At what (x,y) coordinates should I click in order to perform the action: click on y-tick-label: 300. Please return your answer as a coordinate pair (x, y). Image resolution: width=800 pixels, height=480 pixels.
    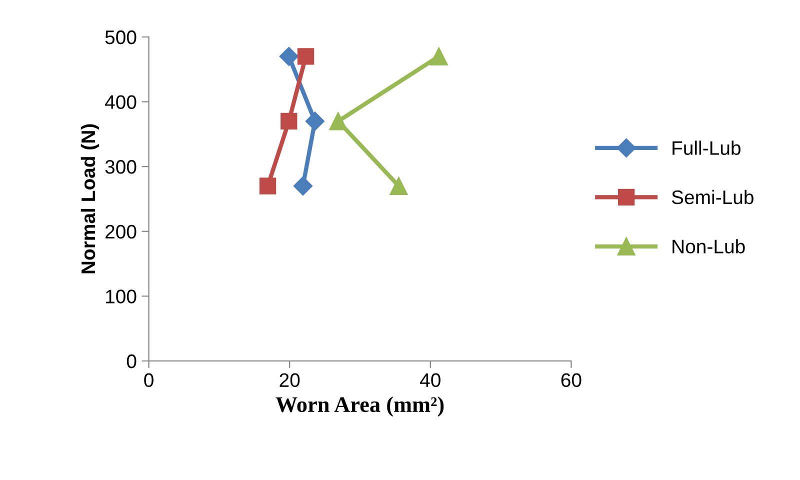
    Looking at the image, I should click on (120, 167).